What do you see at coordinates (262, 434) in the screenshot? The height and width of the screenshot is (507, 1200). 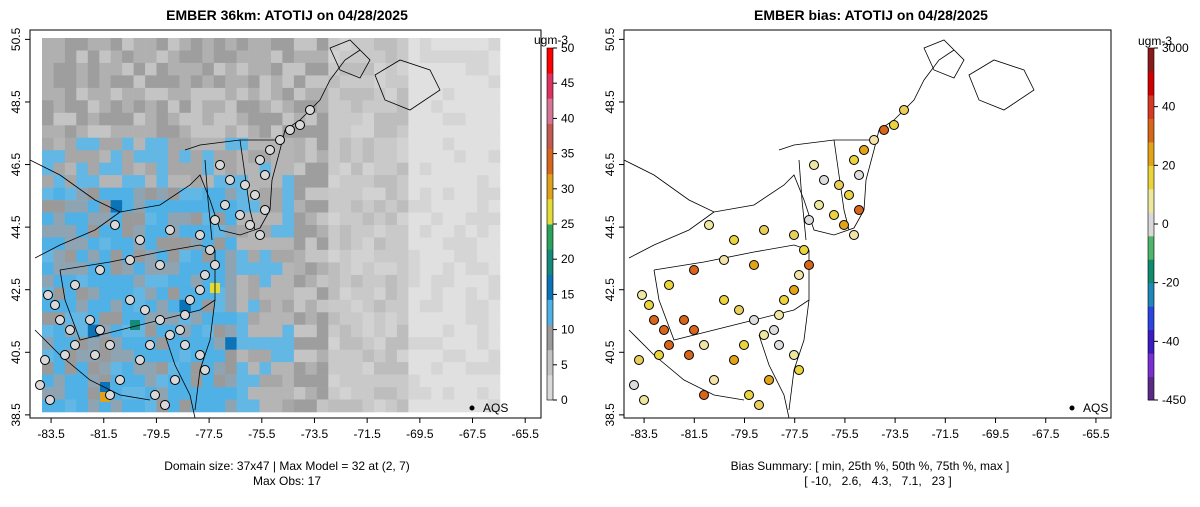 I see `x-tick-label: -75.5` at bounding box center [262, 434].